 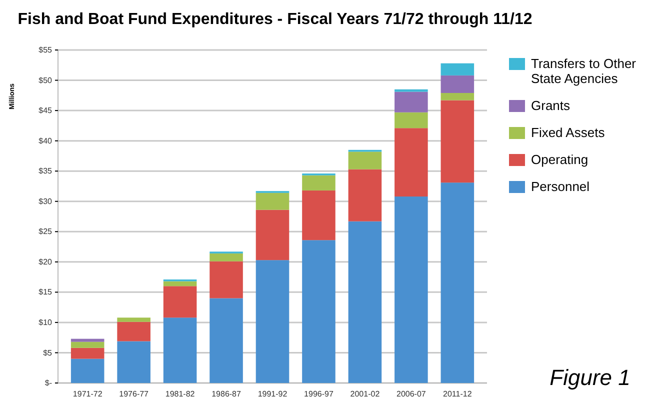 I want to click on y-tick-label: $40, so click(x=45, y=141).